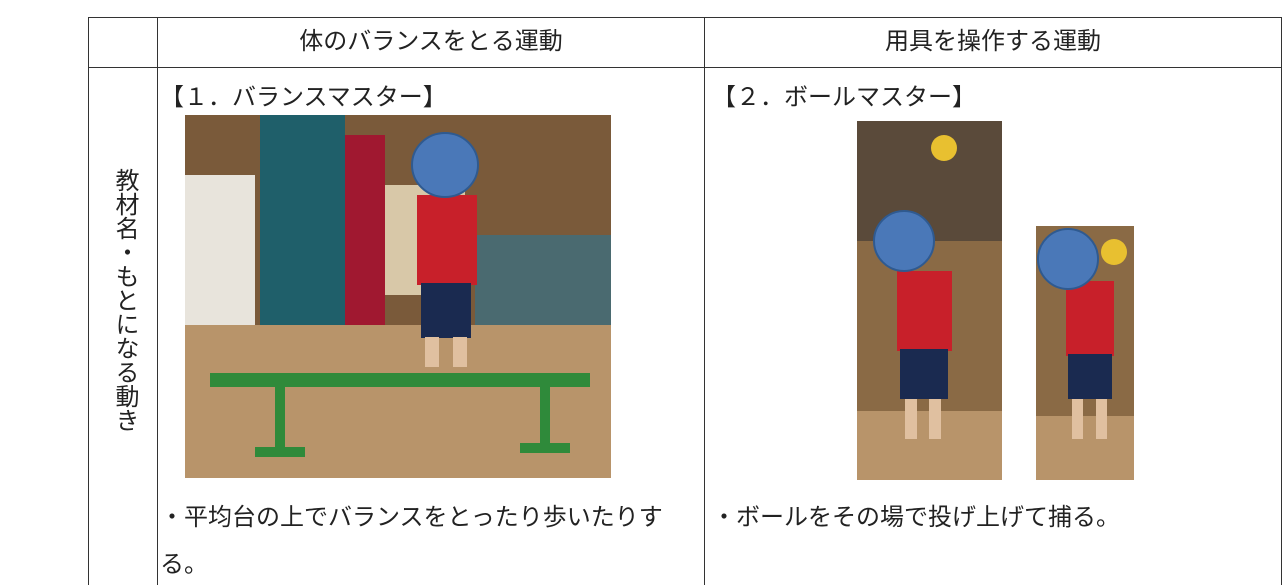 This screenshot has width=1285, height=588. Describe the element at coordinates (993, 41) in the screenshot. I see `header-cell: 用具を操作する運動` at that location.